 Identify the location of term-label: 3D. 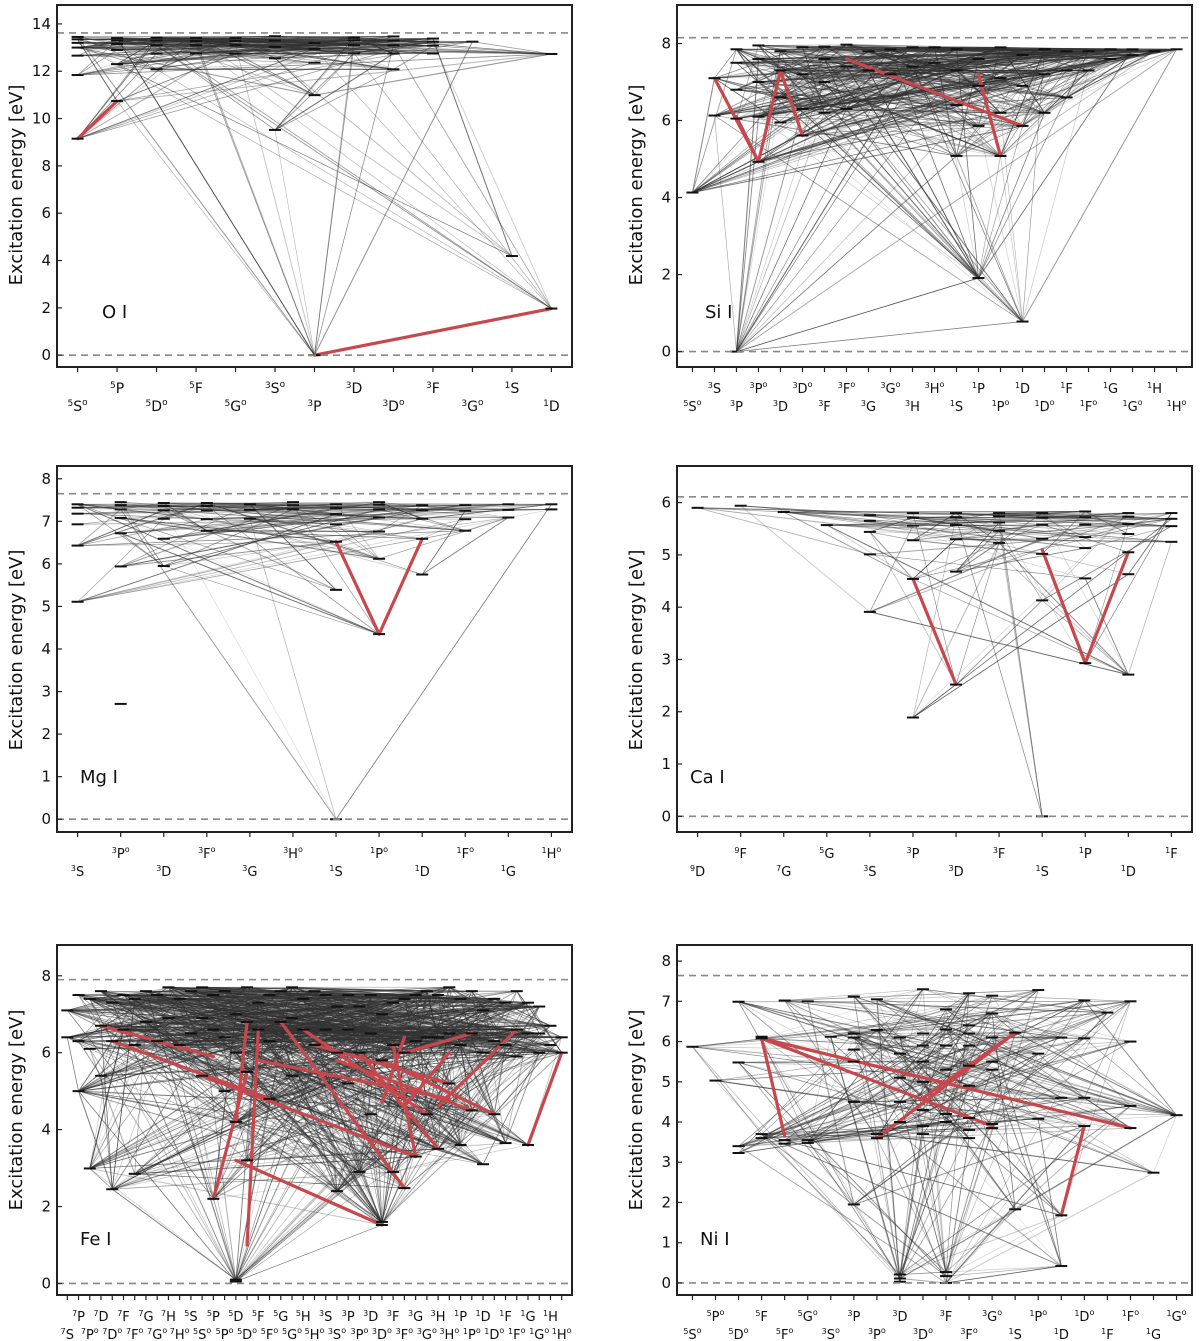
(163, 872).